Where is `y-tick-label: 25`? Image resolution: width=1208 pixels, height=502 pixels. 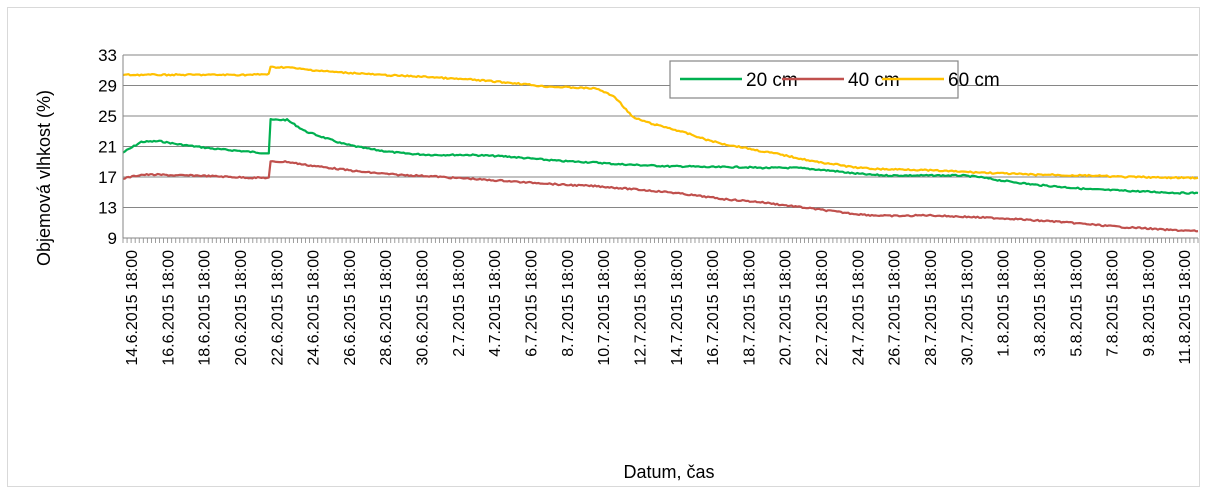
y-tick-label: 25 is located at coordinates (107, 116).